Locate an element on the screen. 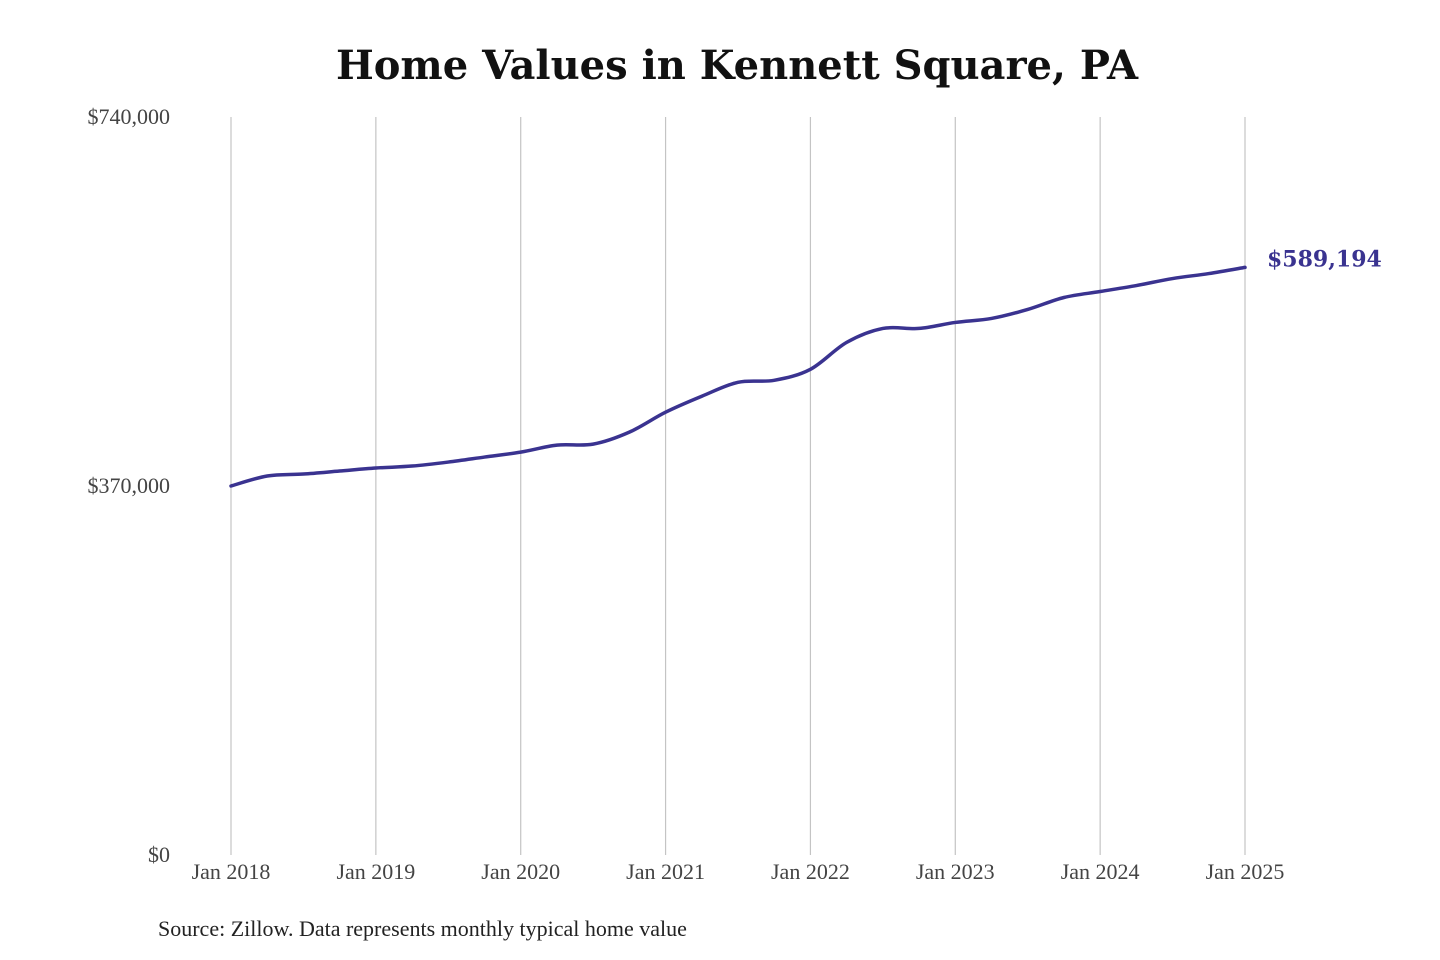  x-tick-label: Jan 2019 is located at coordinates (375, 871).